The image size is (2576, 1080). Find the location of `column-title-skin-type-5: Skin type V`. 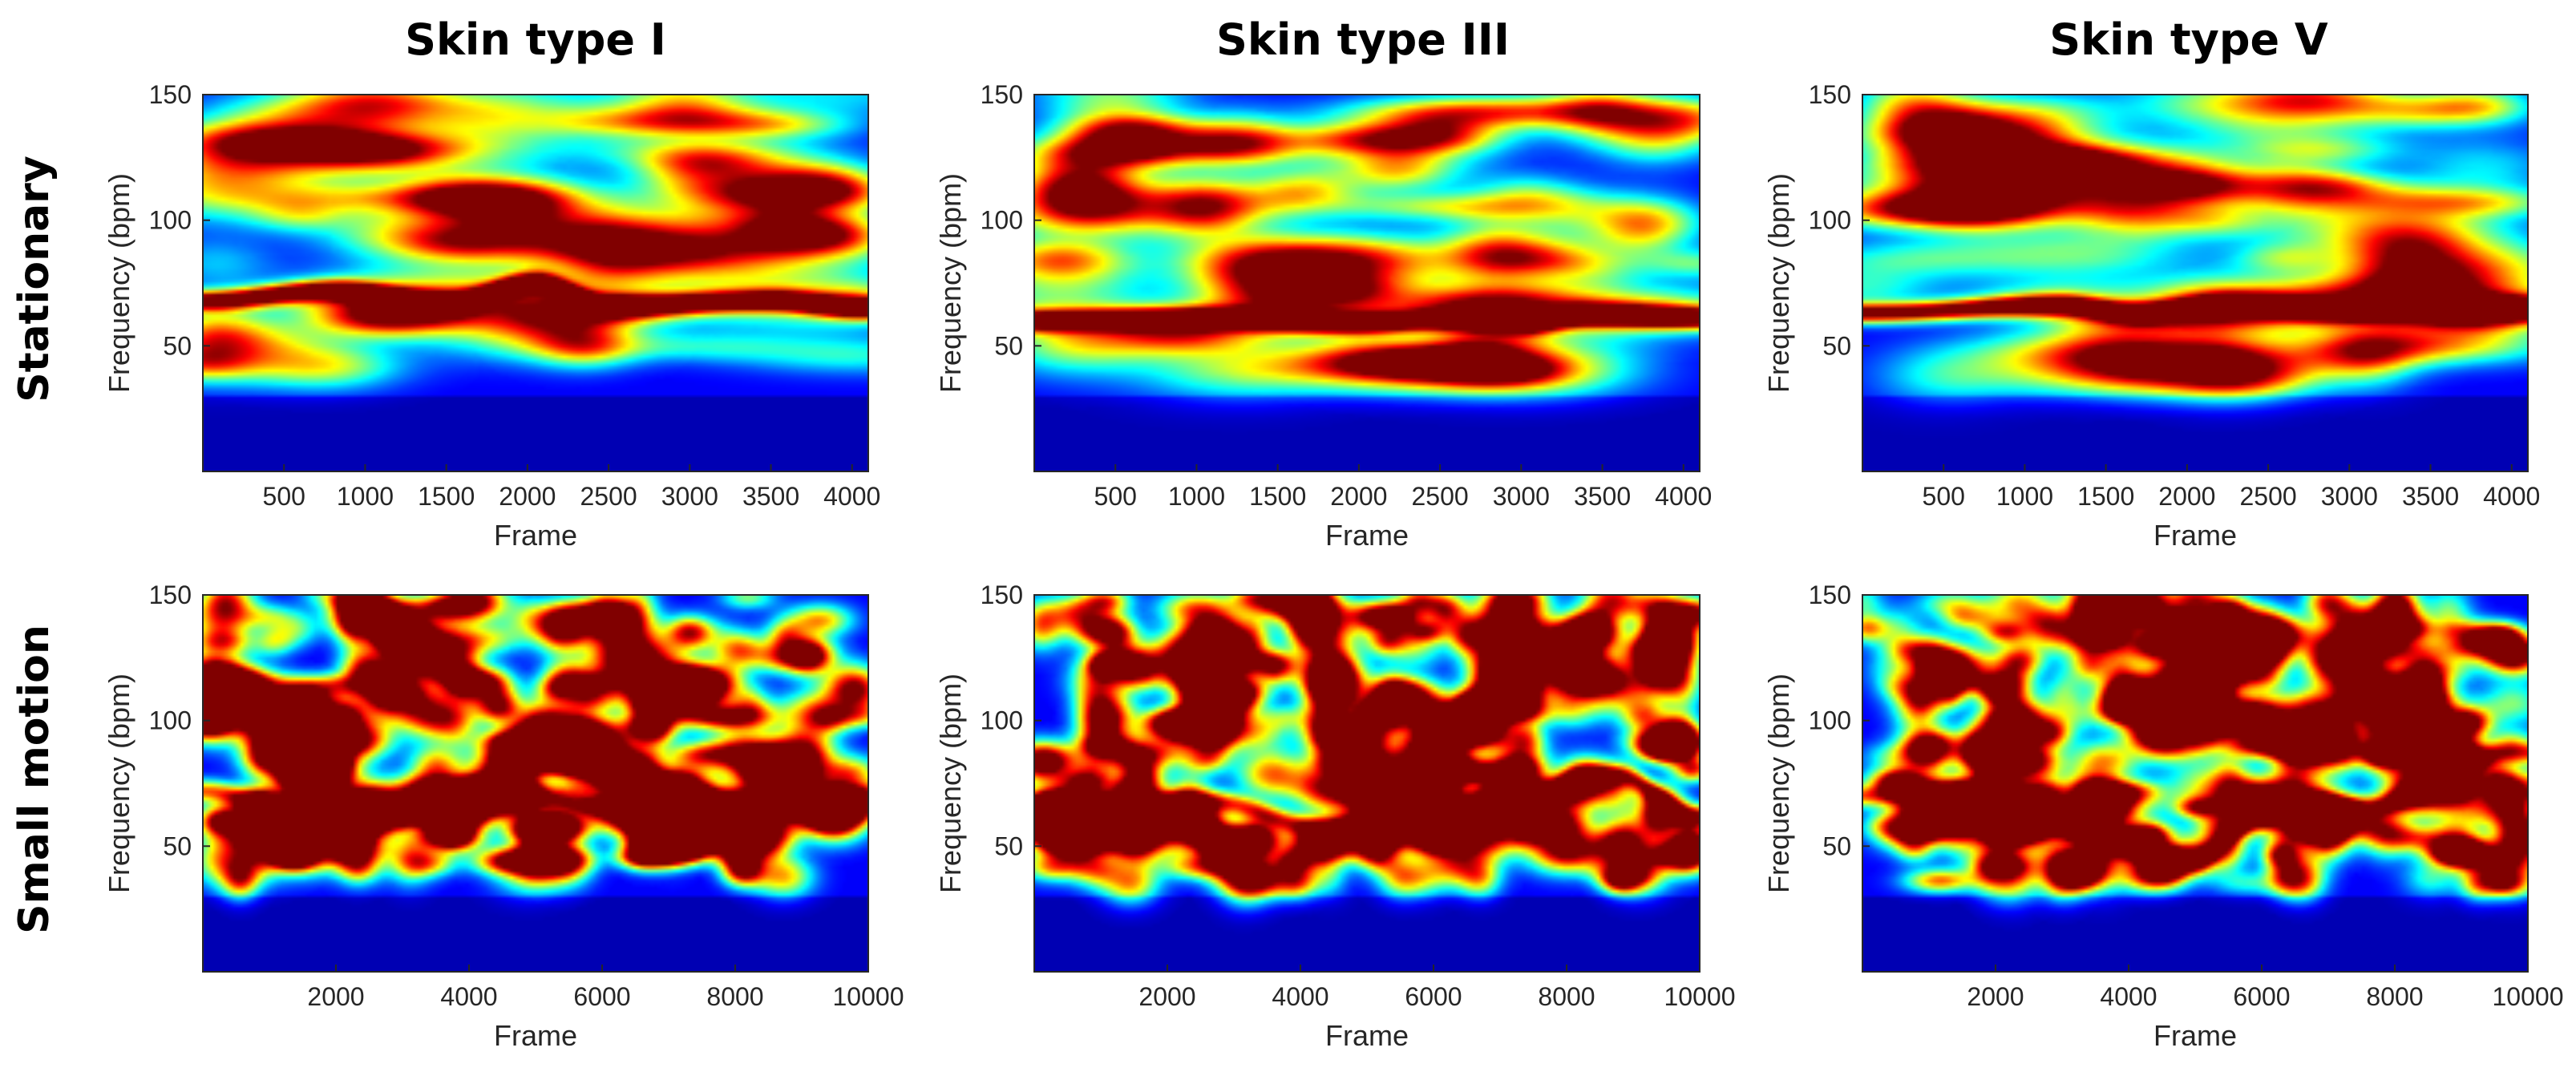

column-title-skin-type-5: Skin type V is located at coordinates (2188, 39).